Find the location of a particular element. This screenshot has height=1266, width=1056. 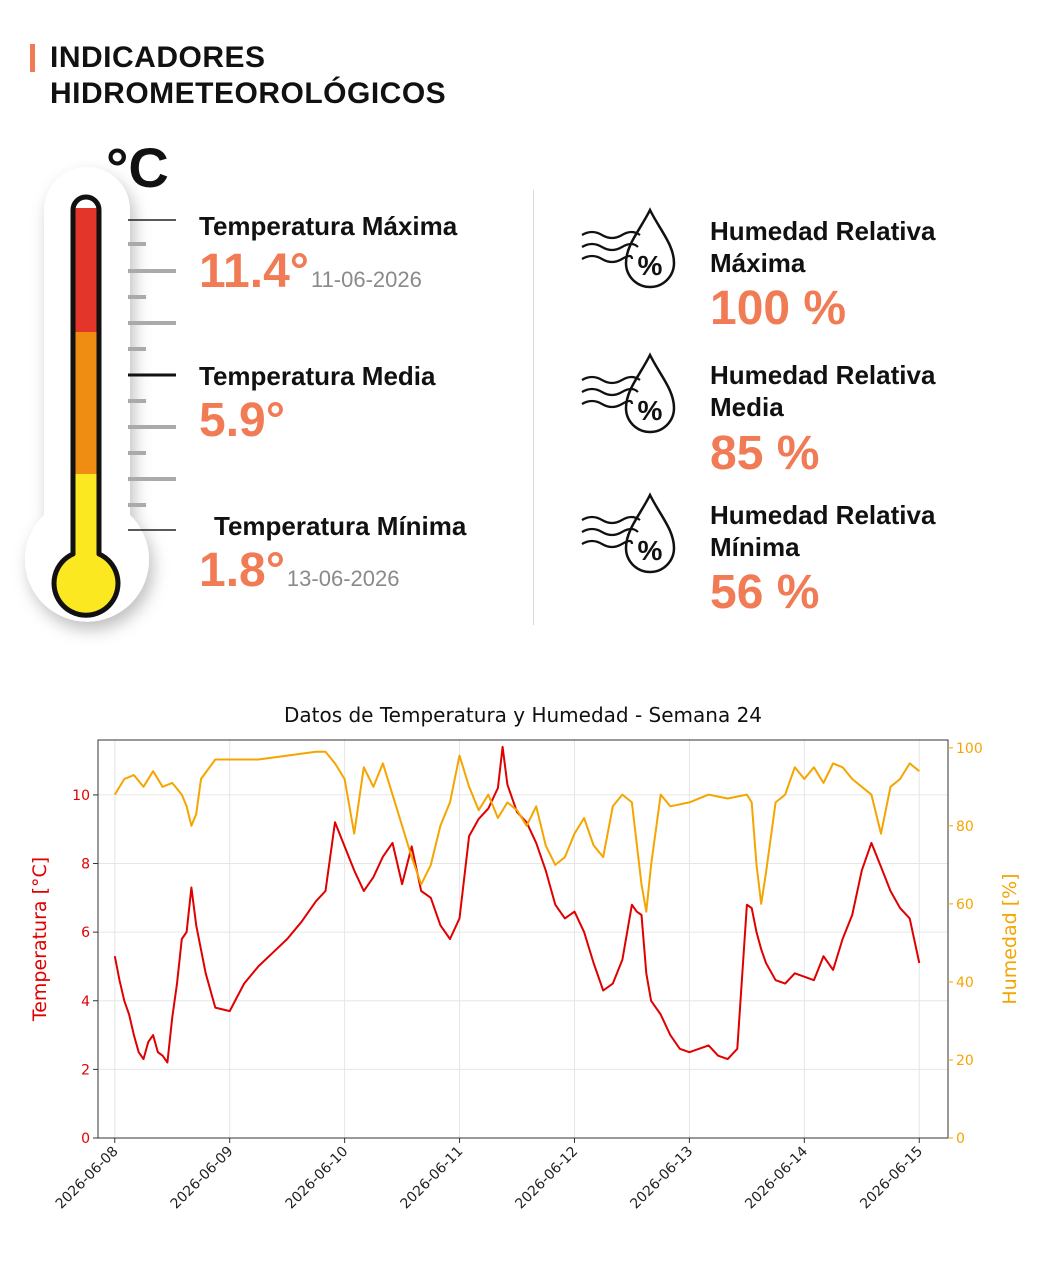

temp-min-value: 1.8° is located at coordinates (242, 570).